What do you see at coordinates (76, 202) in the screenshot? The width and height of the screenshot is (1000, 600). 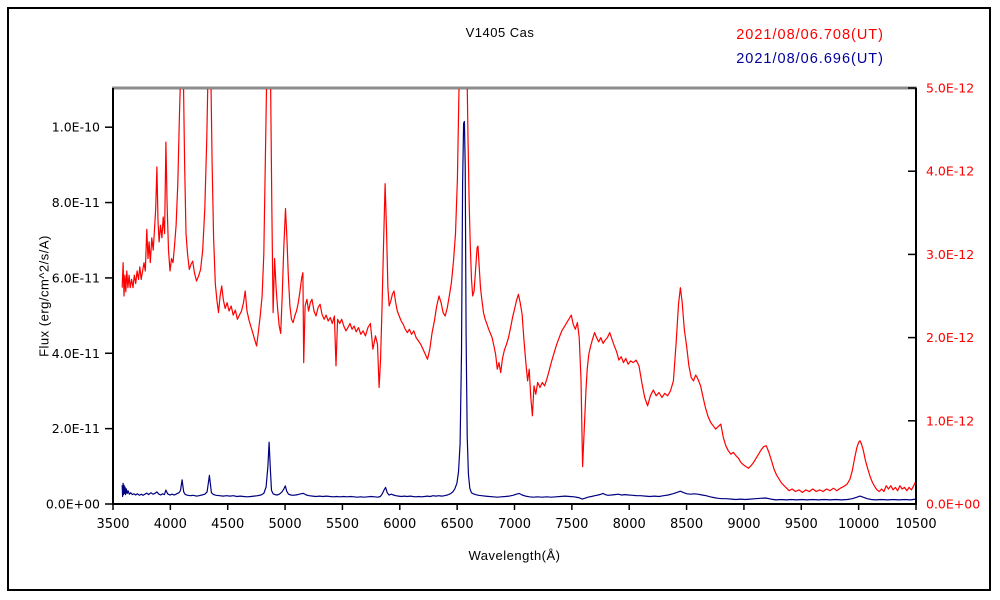 I see `y-left-tick-label: 8.0E-11` at bounding box center [76, 202].